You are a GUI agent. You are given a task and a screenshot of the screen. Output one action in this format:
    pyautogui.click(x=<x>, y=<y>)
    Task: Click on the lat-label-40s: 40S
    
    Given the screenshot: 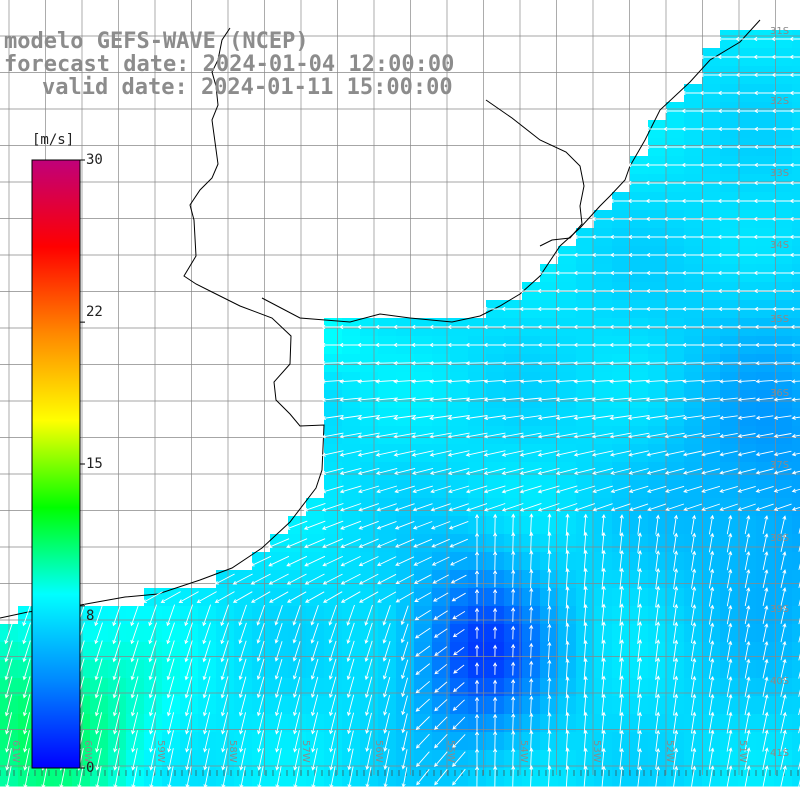 What is the action you would take?
    pyautogui.click(x=780, y=681)
    